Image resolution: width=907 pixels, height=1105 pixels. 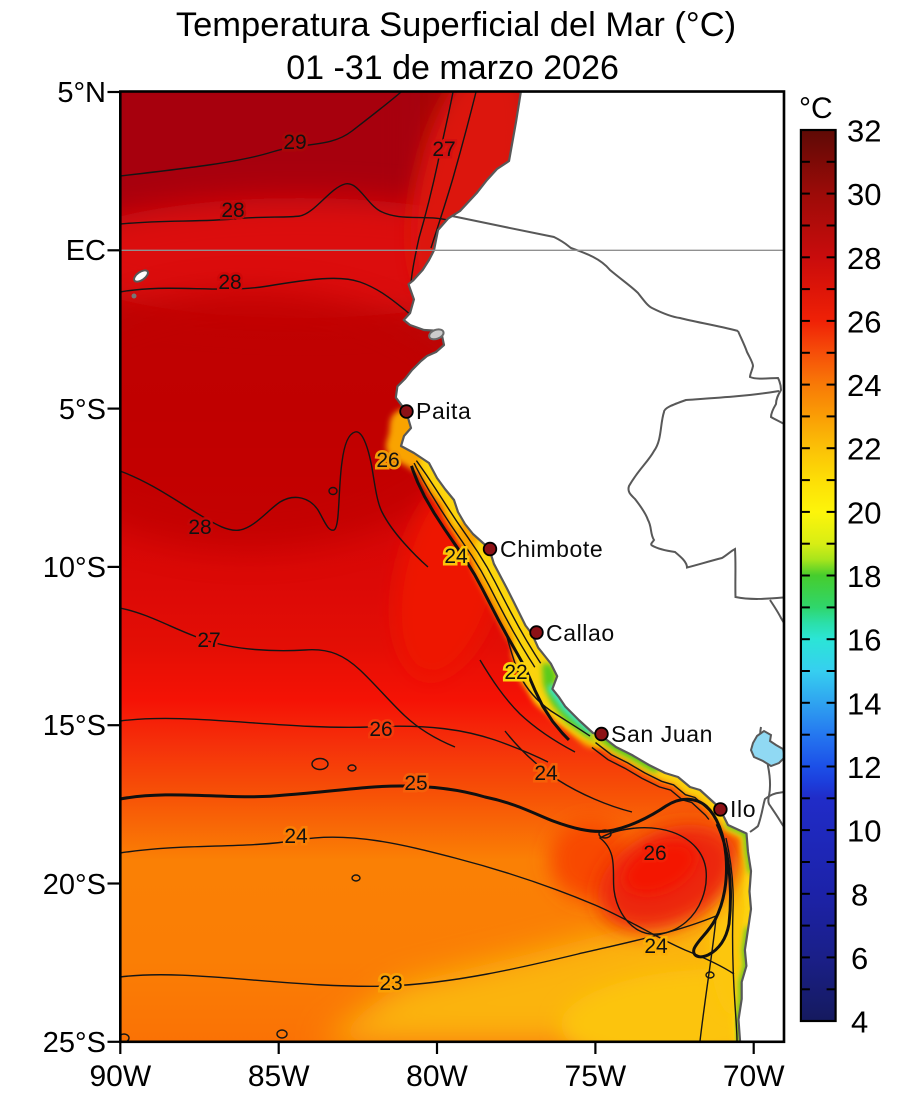 What do you see at coordinates (279, 1076) in the screenshot?
I see `svg-text: 85W` at bounding box center [279, 1076].